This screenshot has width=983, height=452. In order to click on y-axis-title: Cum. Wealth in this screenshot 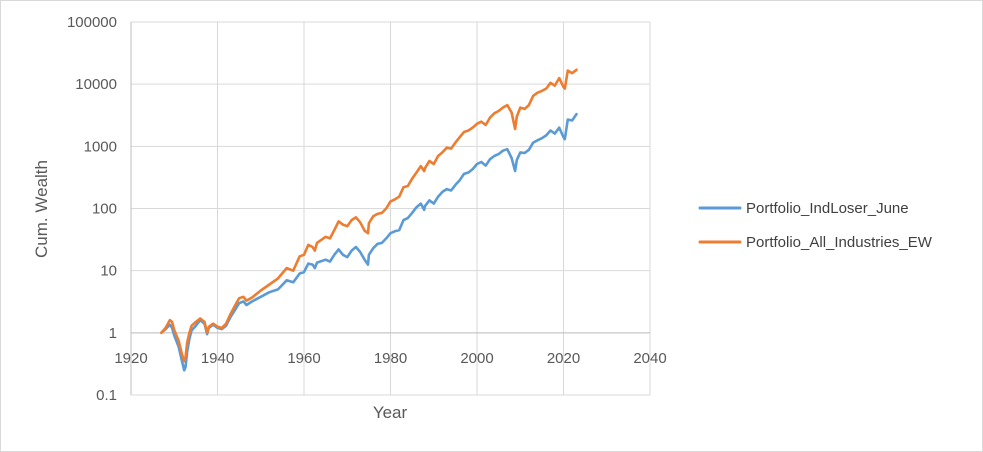, I will do `click(41, 209)`.